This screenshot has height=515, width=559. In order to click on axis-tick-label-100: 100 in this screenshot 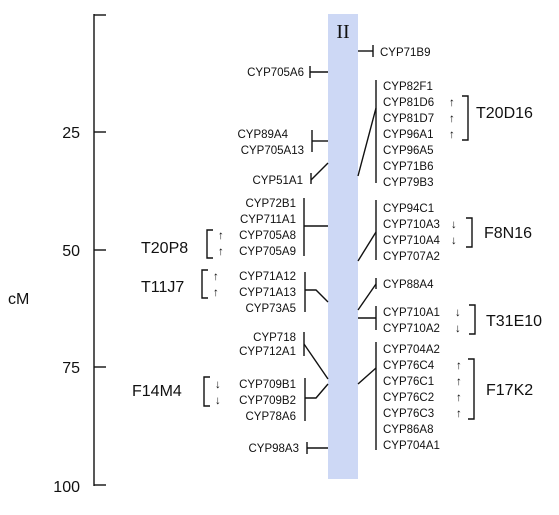, I will do `click(66, 487)`.